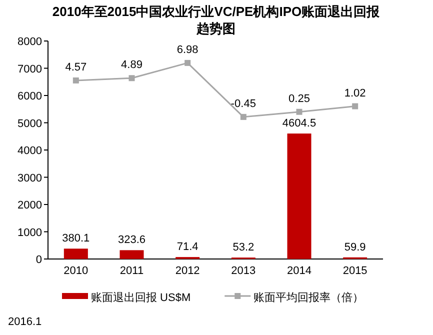  I want to click on chart-title: 2010年至2015中国农业行业VC/PE机构IPO账面退出回报趋势图, so click(216, 20).